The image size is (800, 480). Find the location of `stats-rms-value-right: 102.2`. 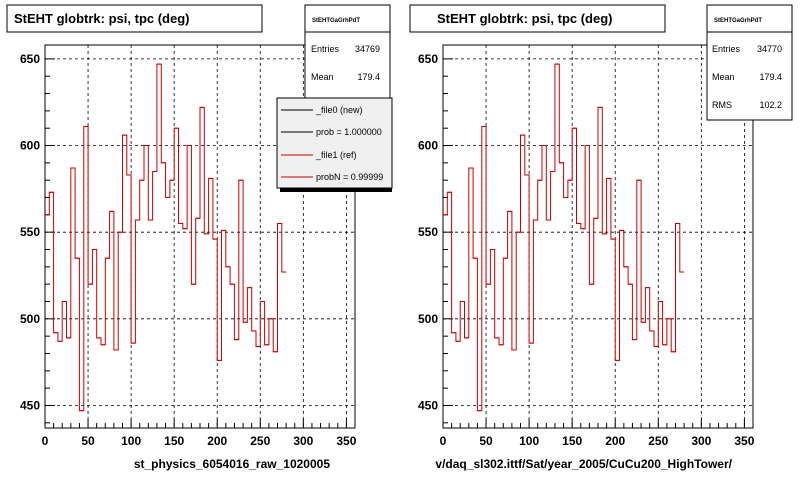

stats-rms-value-right: 102.2 is located at coordinates (770, 105).